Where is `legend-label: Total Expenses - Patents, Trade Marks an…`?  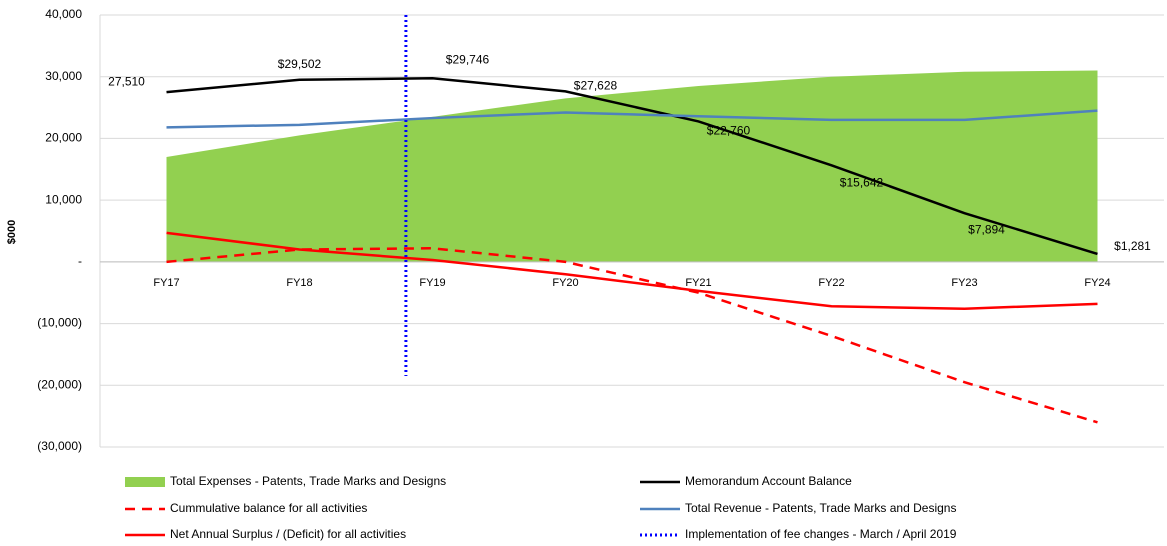 legend-label: Total Expenses - Patents, Trade Marks an… is located at coordinates (308, 481).